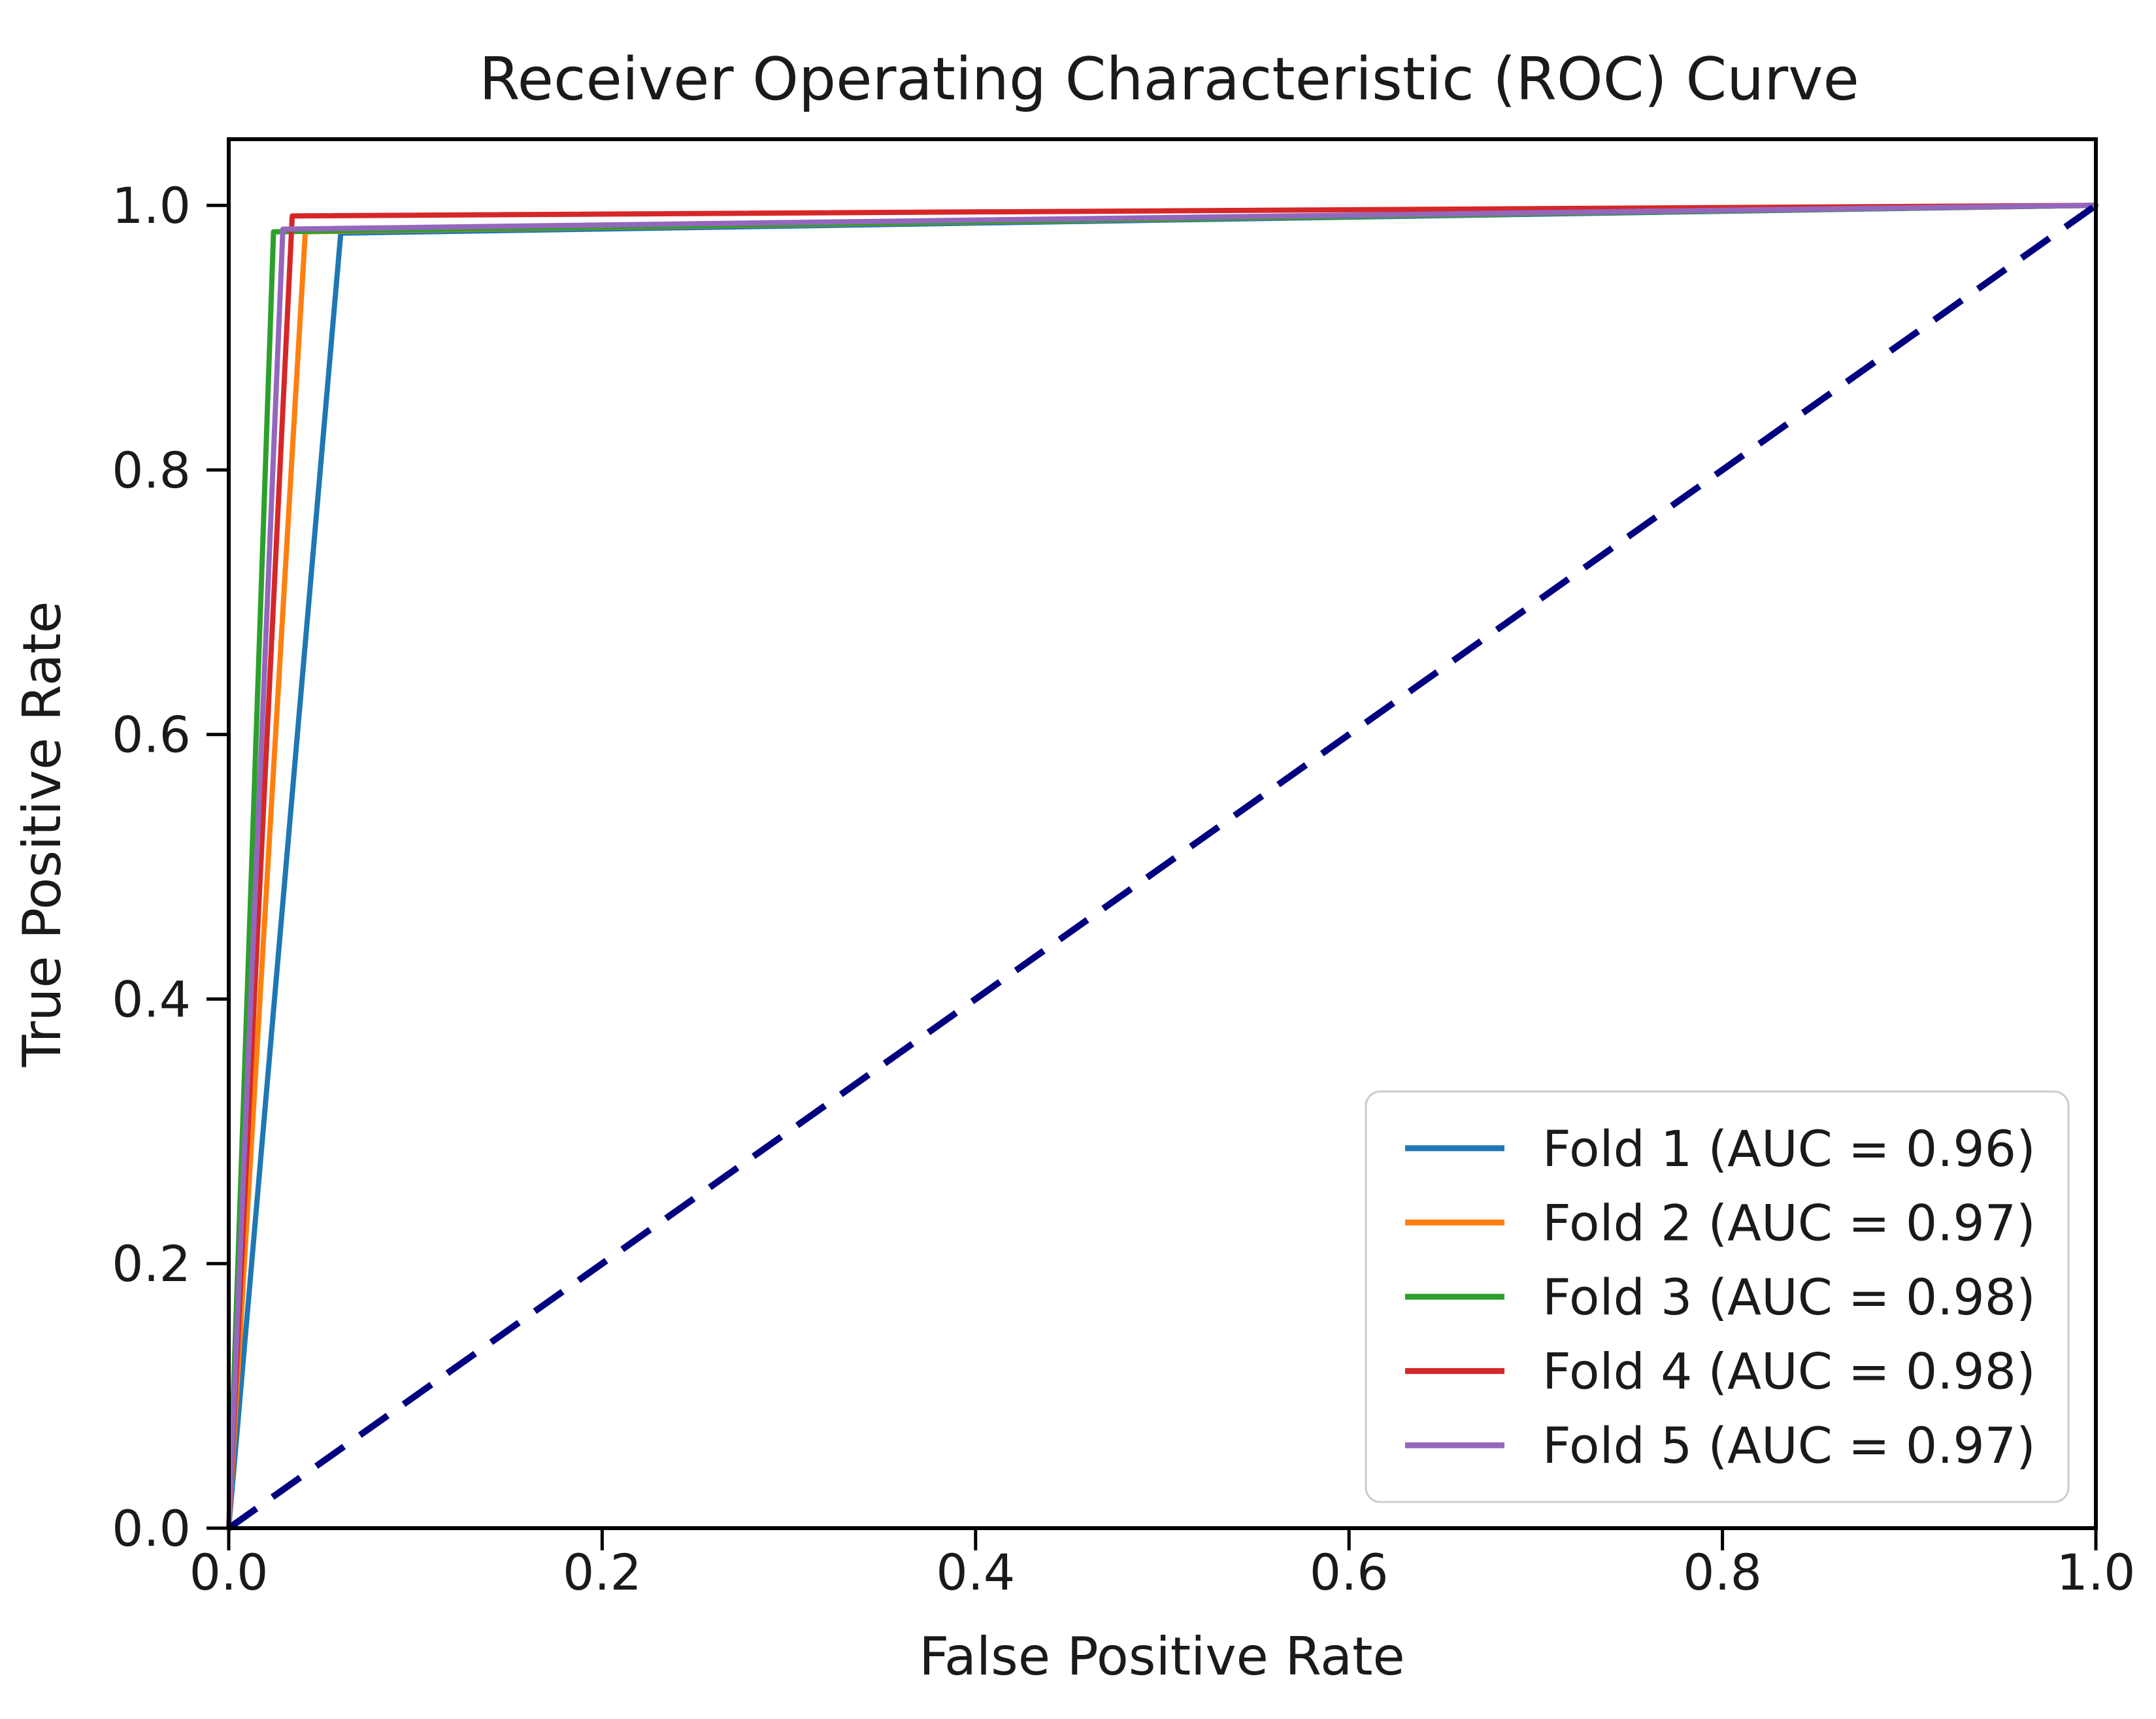 The width and height of the screenshot is (2156, 1719). Describe the element at coordinates (151, 735) in the screenshot. I see `y-tick-label: 0.6` at that location.